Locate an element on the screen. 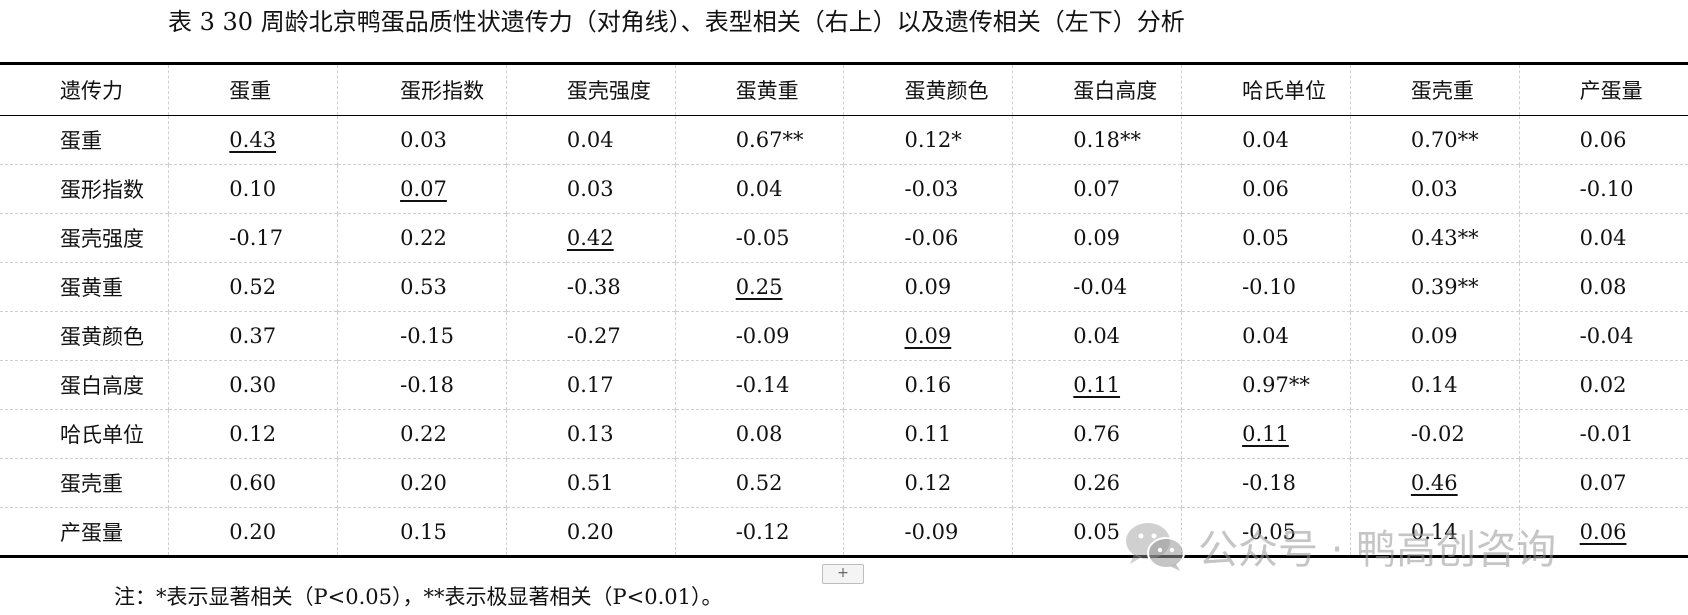 The width and height of the screenshot is (1688, 615). heritability-value: 0.06 is located at coordinates (1603, 531).